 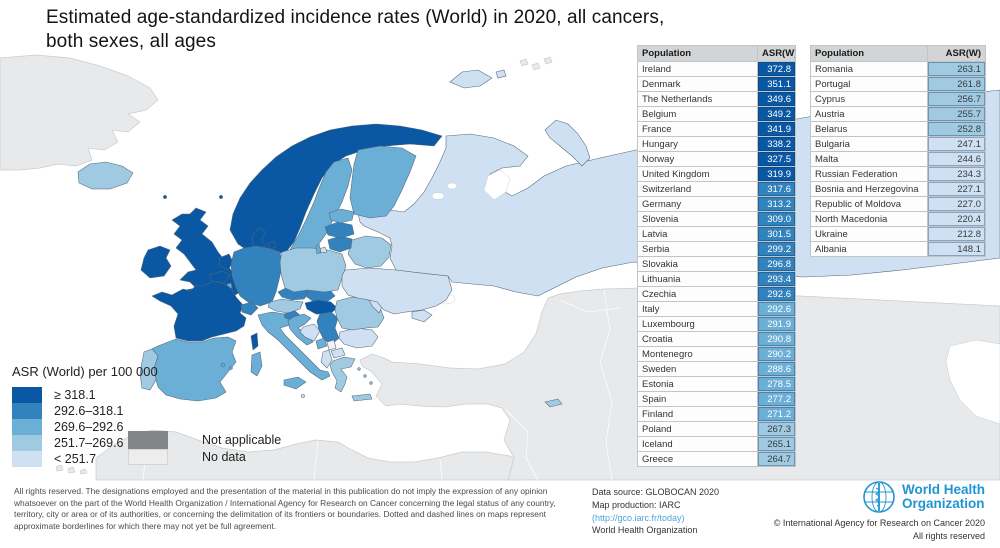 What do you see at coordinates (776, 53) in the screenshot?
I see `table-left-header-asr: ASR(W)` at bounding box center [776, 53].